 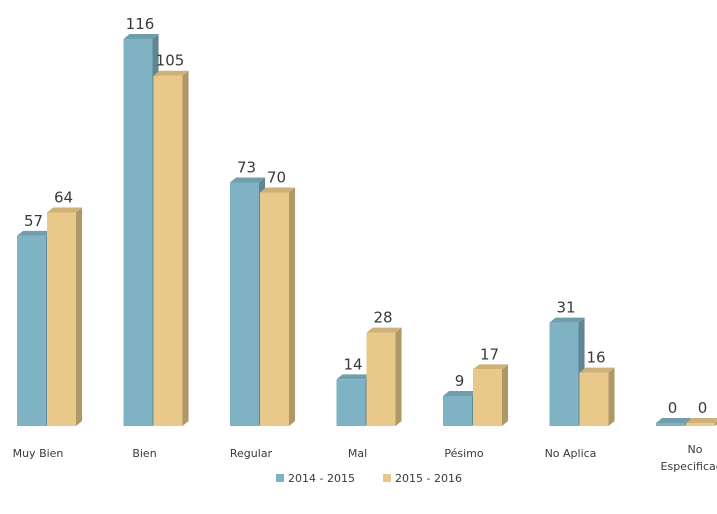 What do you see at coordinates (489, 354) in the screenshot?
I see `value-label-pesimo-2: 17` at bounding box center [489, 354].